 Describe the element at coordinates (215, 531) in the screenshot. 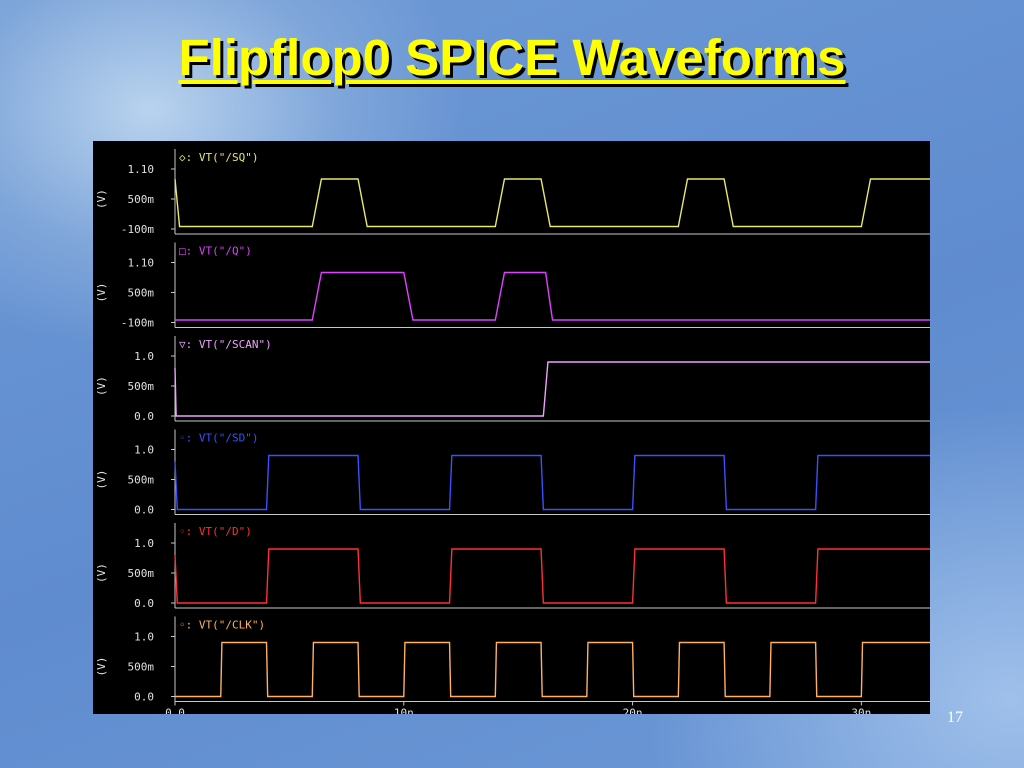

I see `legend-entry: ◦: VT("/D")` at that location.